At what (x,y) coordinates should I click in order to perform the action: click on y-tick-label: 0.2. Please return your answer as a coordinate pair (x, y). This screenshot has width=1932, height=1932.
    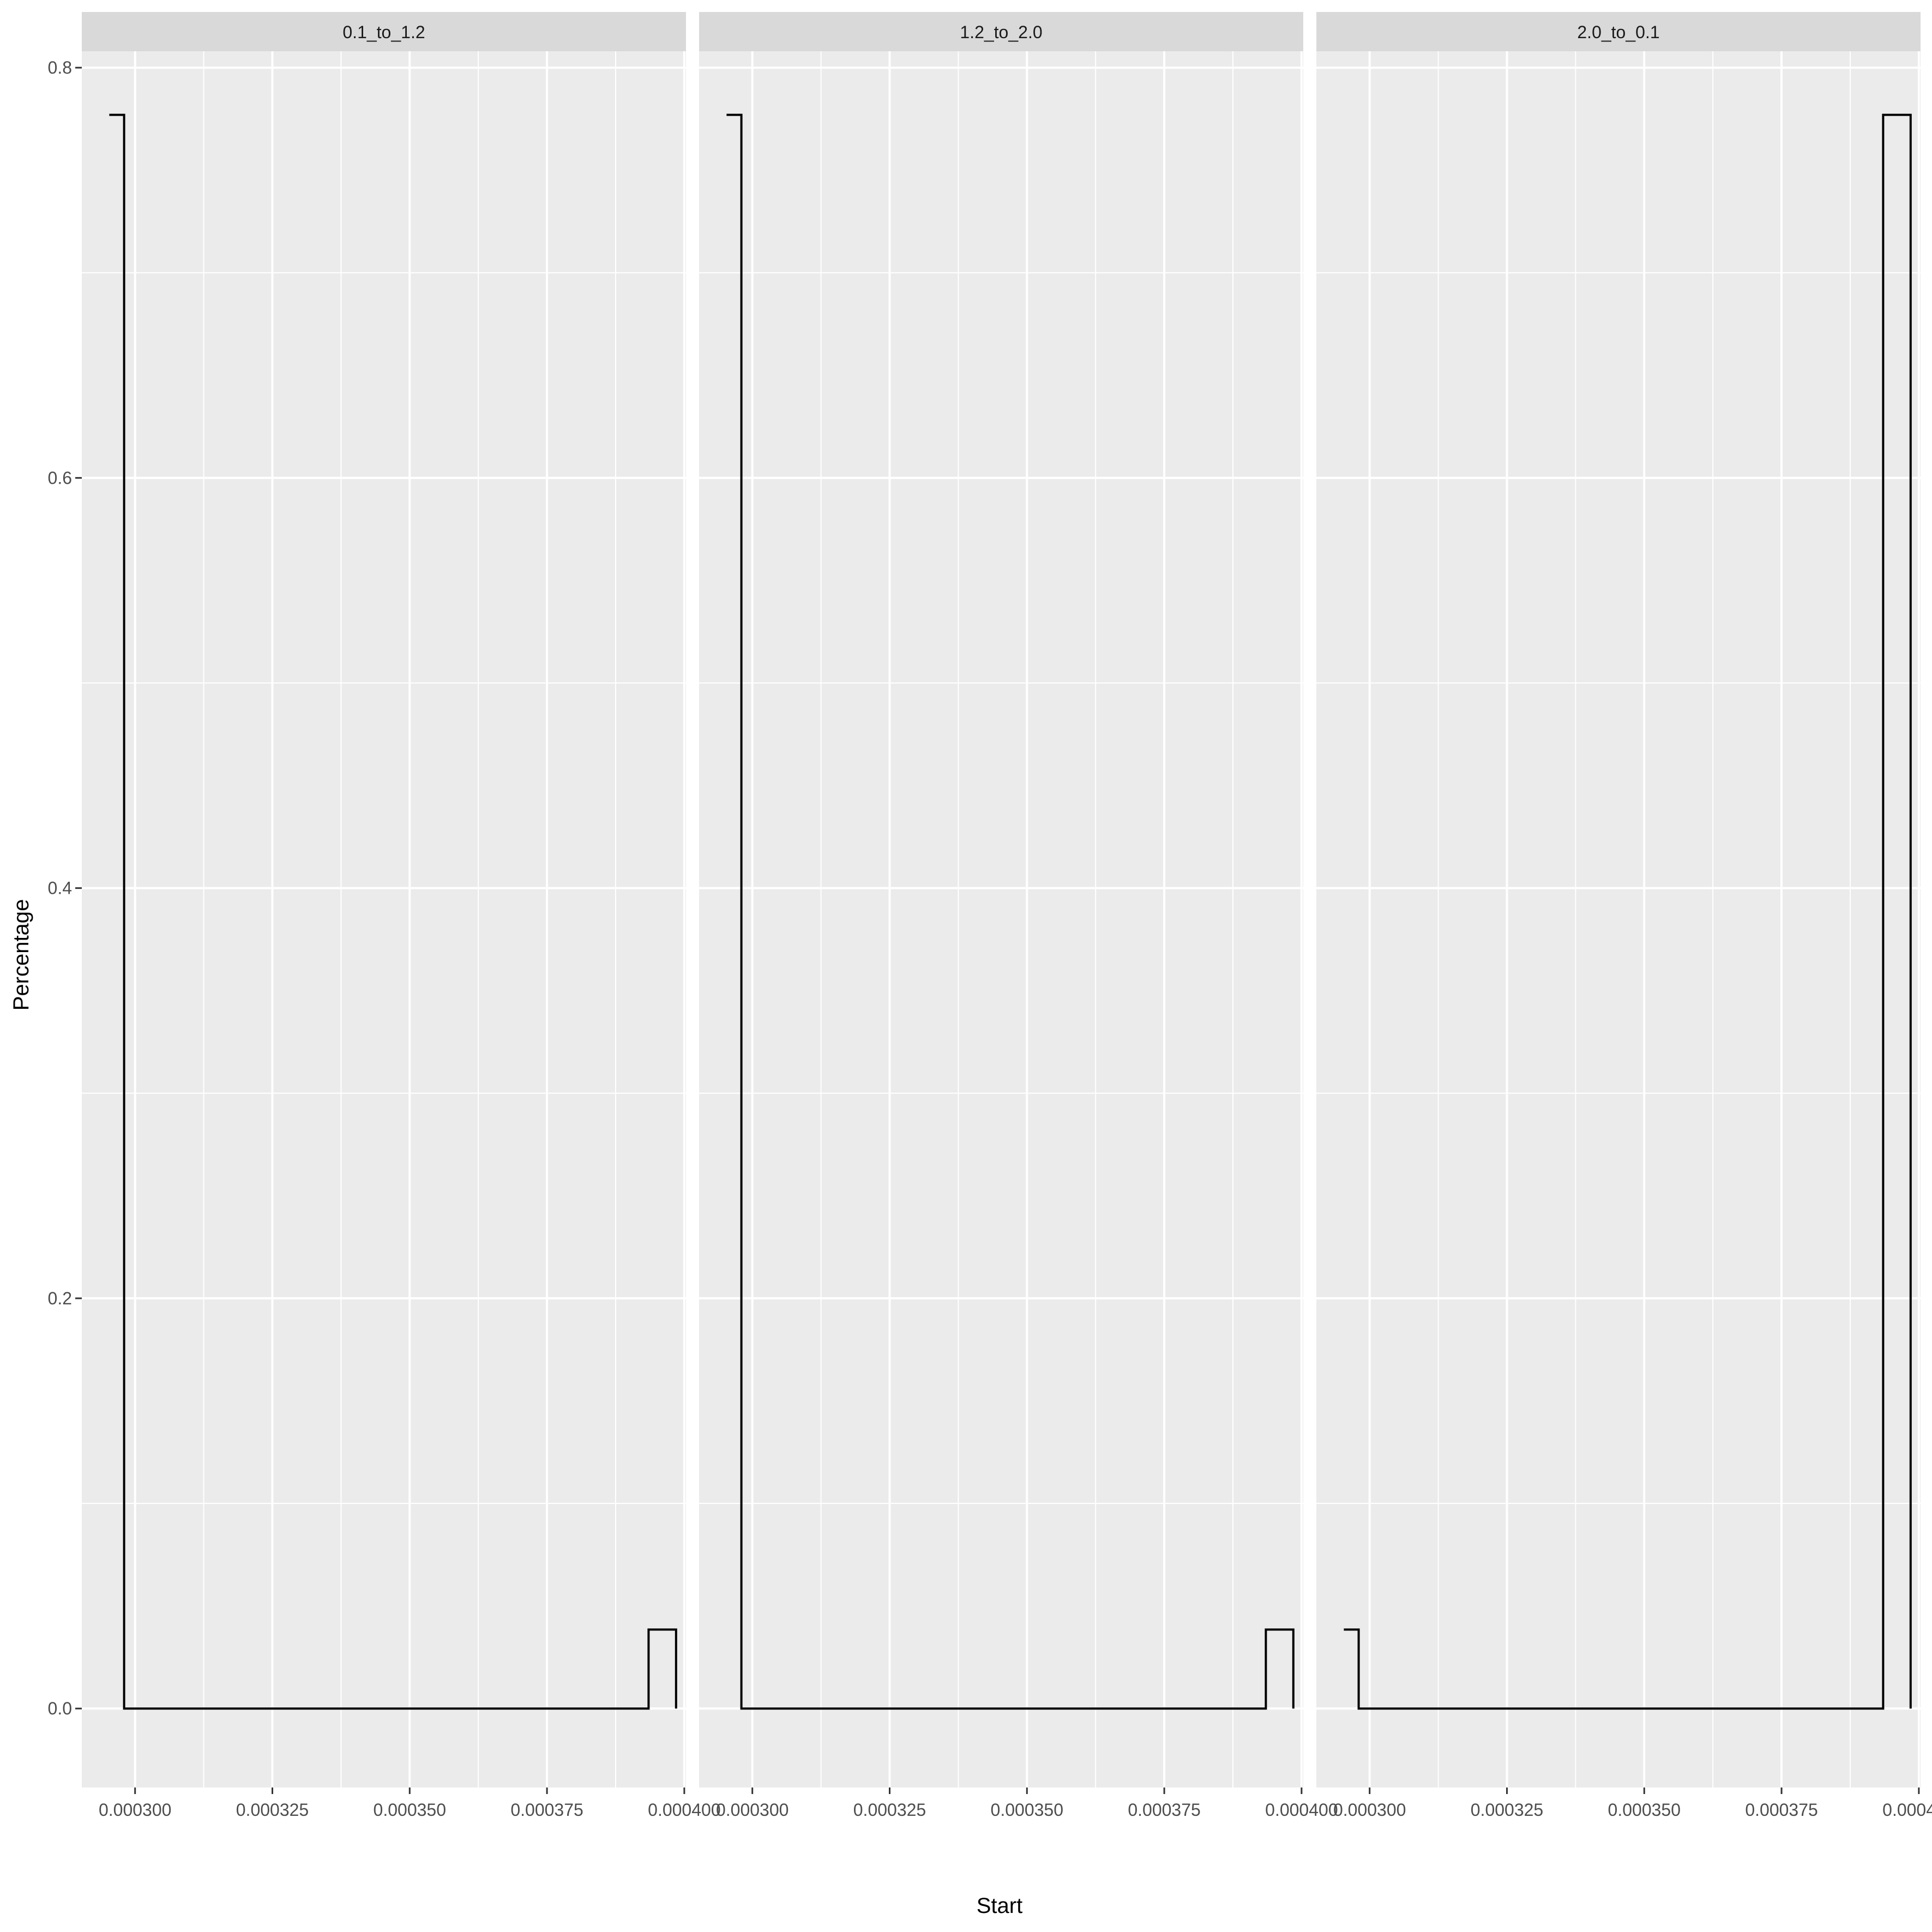
    Looking at the image, I should click on (60, 1298).